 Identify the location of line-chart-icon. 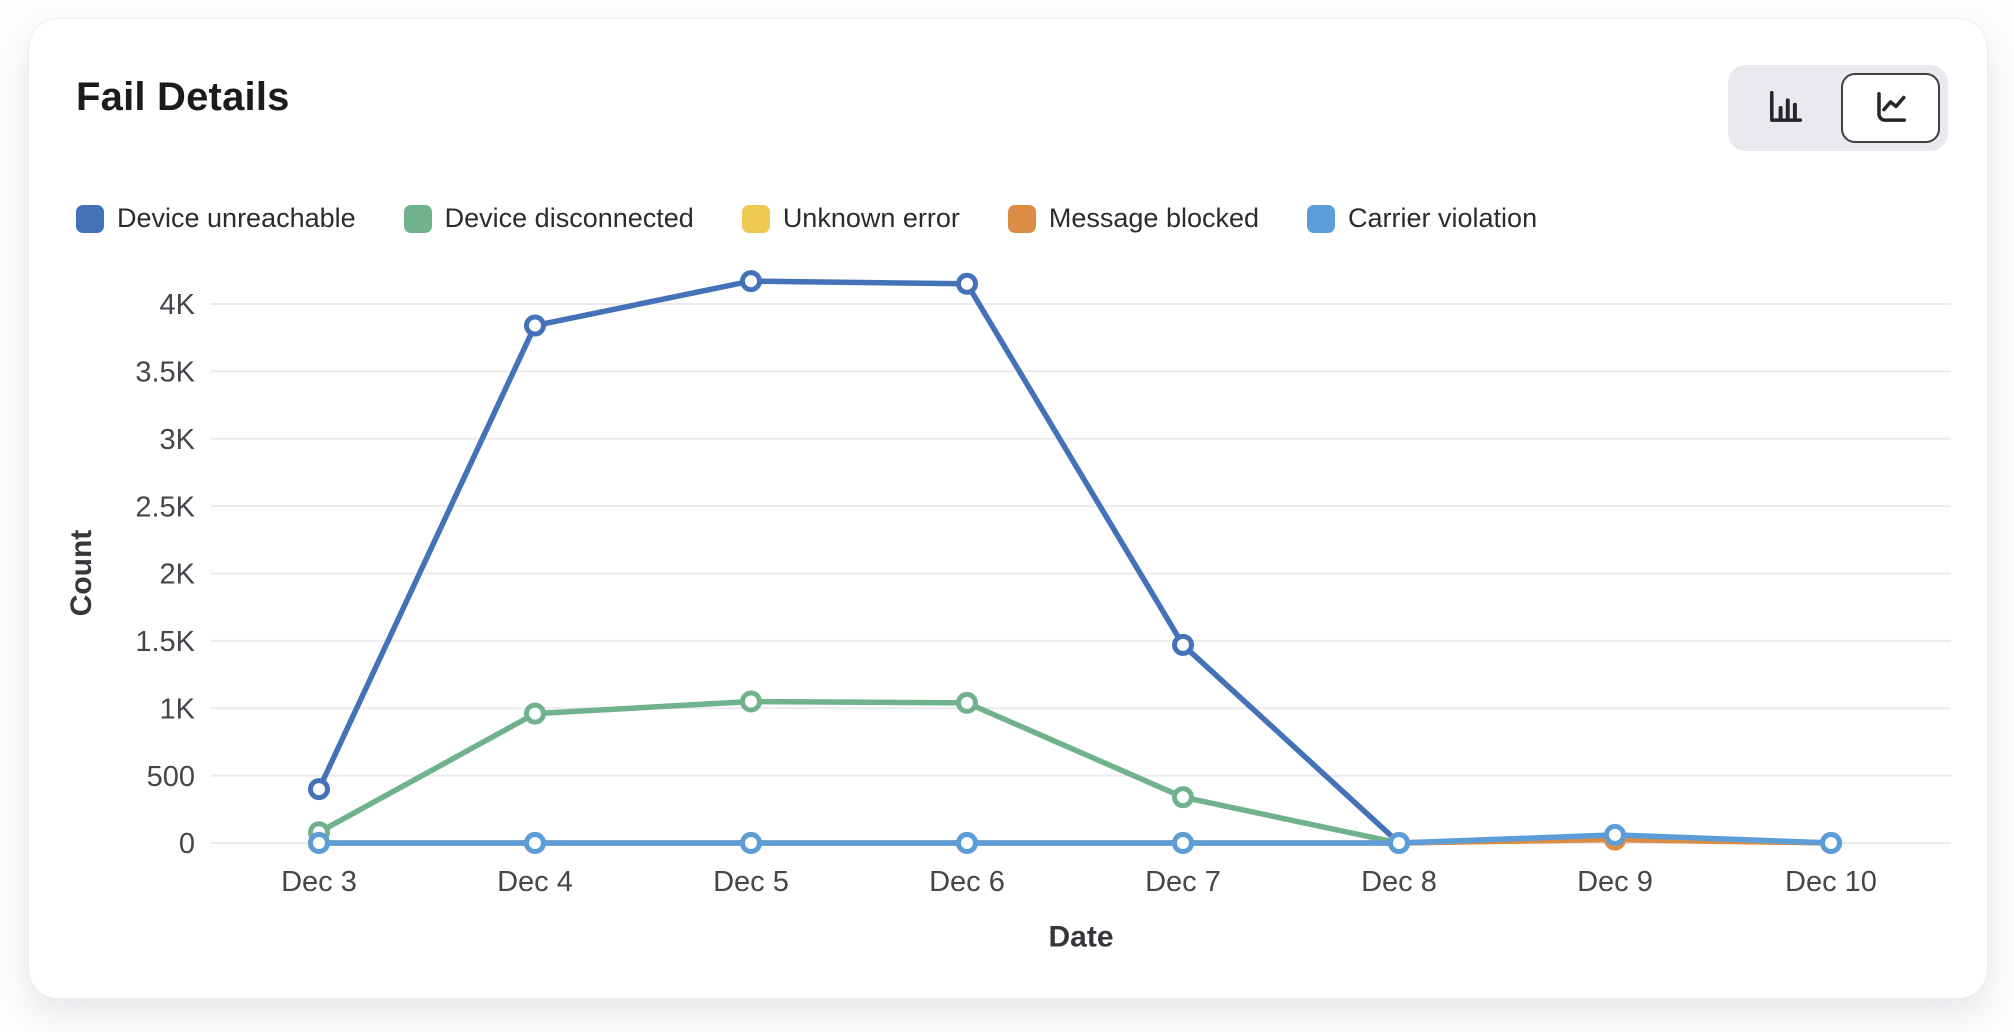
(1892, 106).